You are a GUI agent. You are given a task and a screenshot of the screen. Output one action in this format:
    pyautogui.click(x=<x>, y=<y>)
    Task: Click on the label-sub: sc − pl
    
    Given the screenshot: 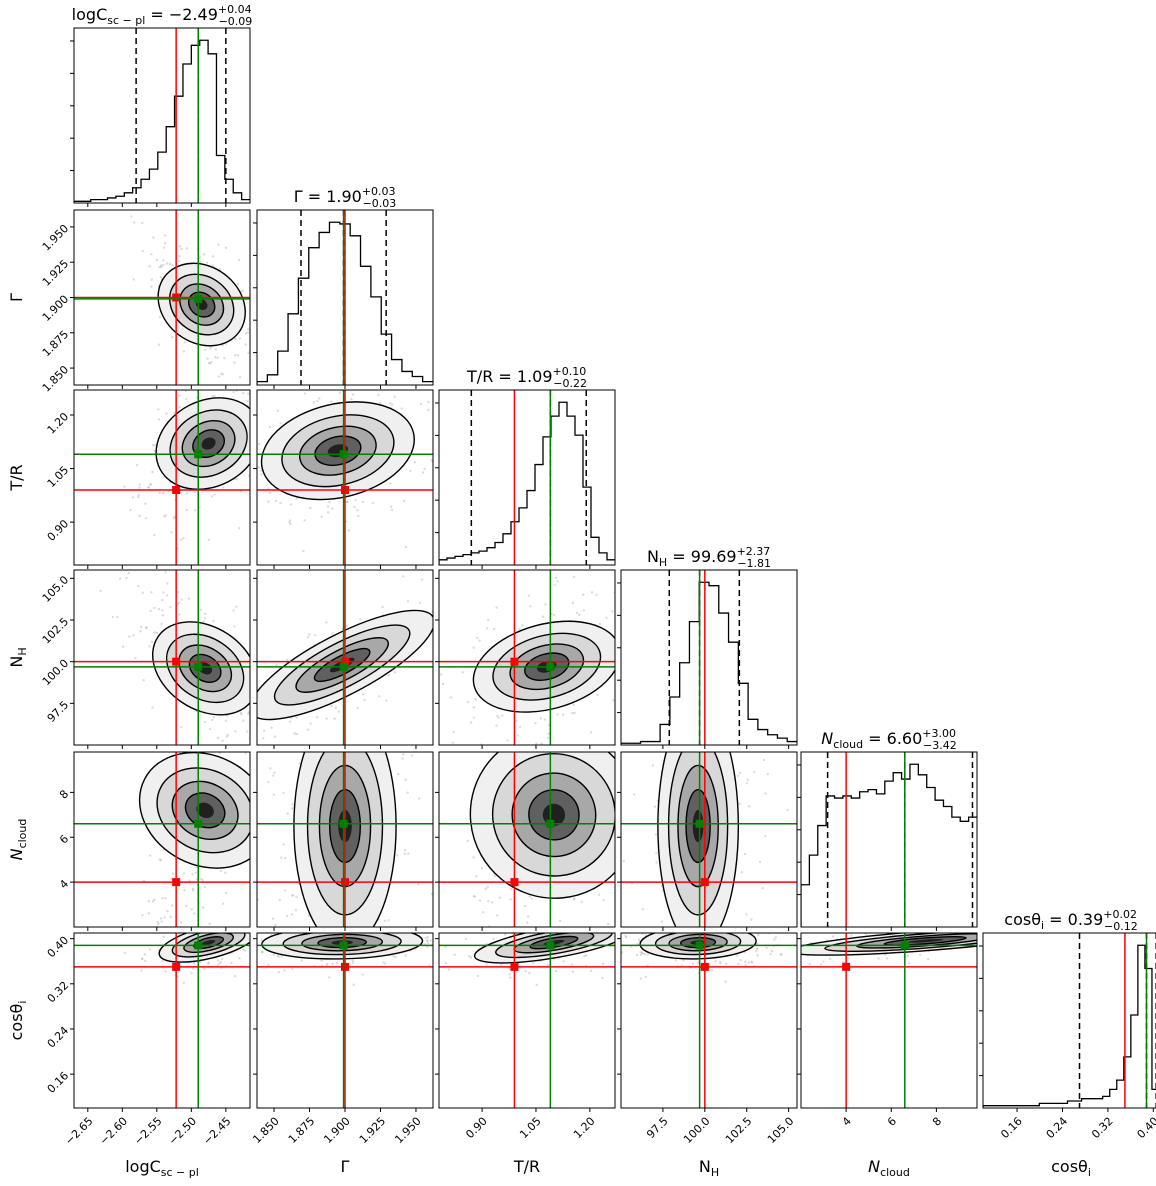 What is the action you would take?
    pyautogui.click(x=126, y=20)
    